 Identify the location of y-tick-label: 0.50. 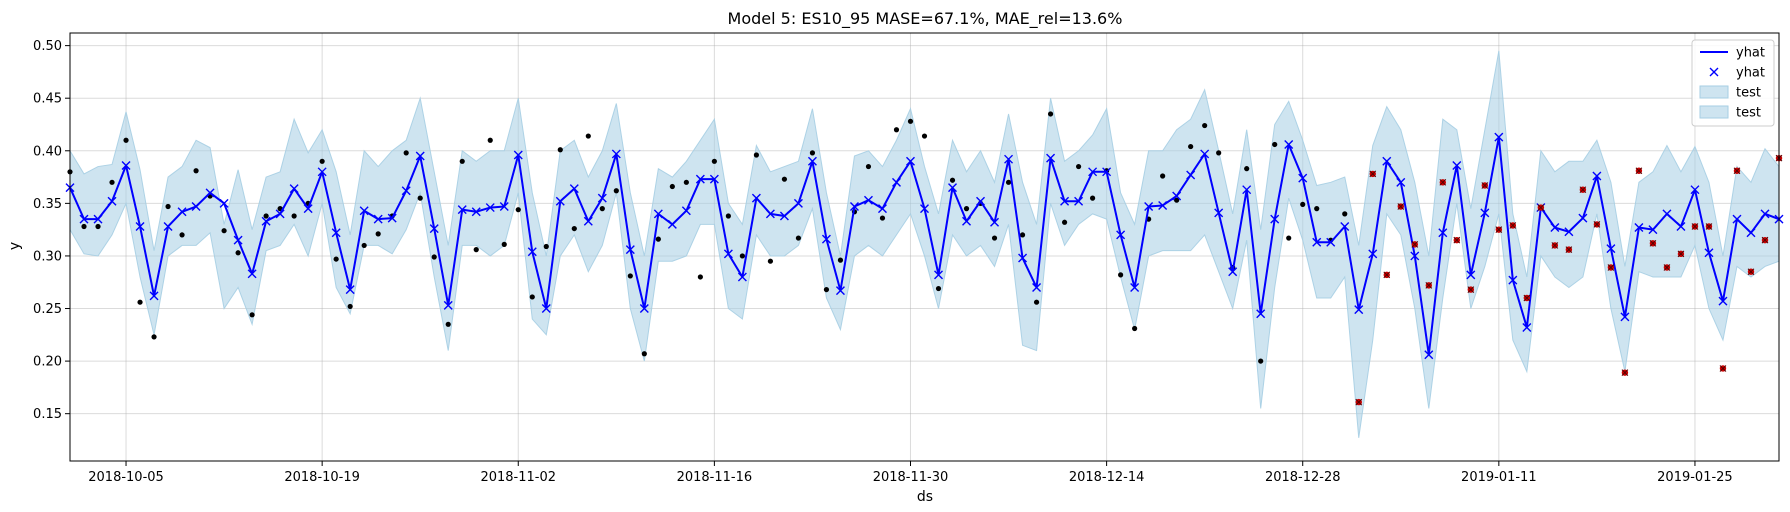
(47, 46).